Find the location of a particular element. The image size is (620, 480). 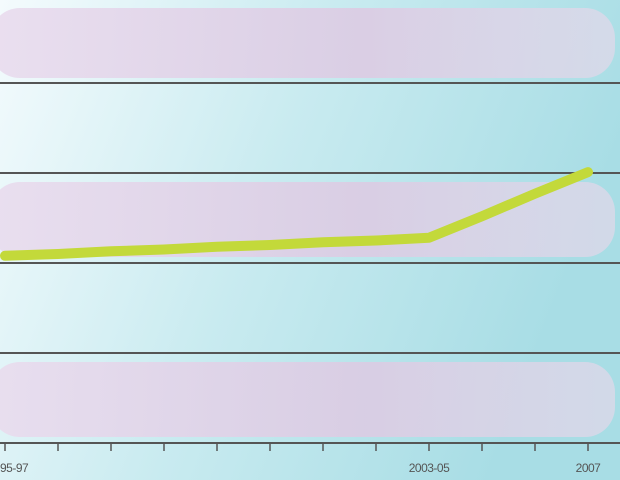

x-tick-label: 2003-05 is located at coordinates (429, 468).